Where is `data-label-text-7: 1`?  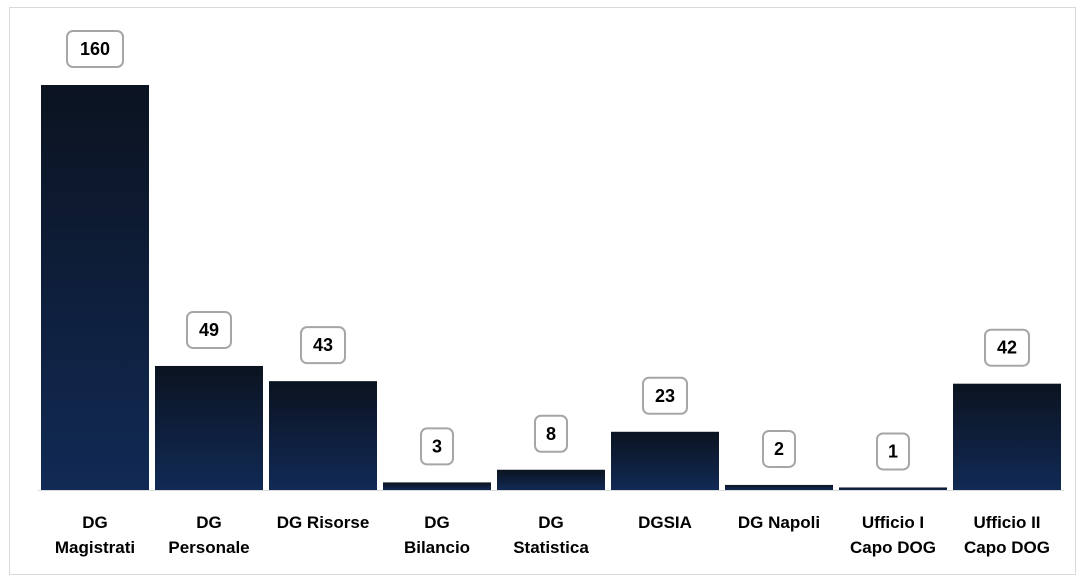
data-label-text-7: 1 is located at coordinates (893, 451).